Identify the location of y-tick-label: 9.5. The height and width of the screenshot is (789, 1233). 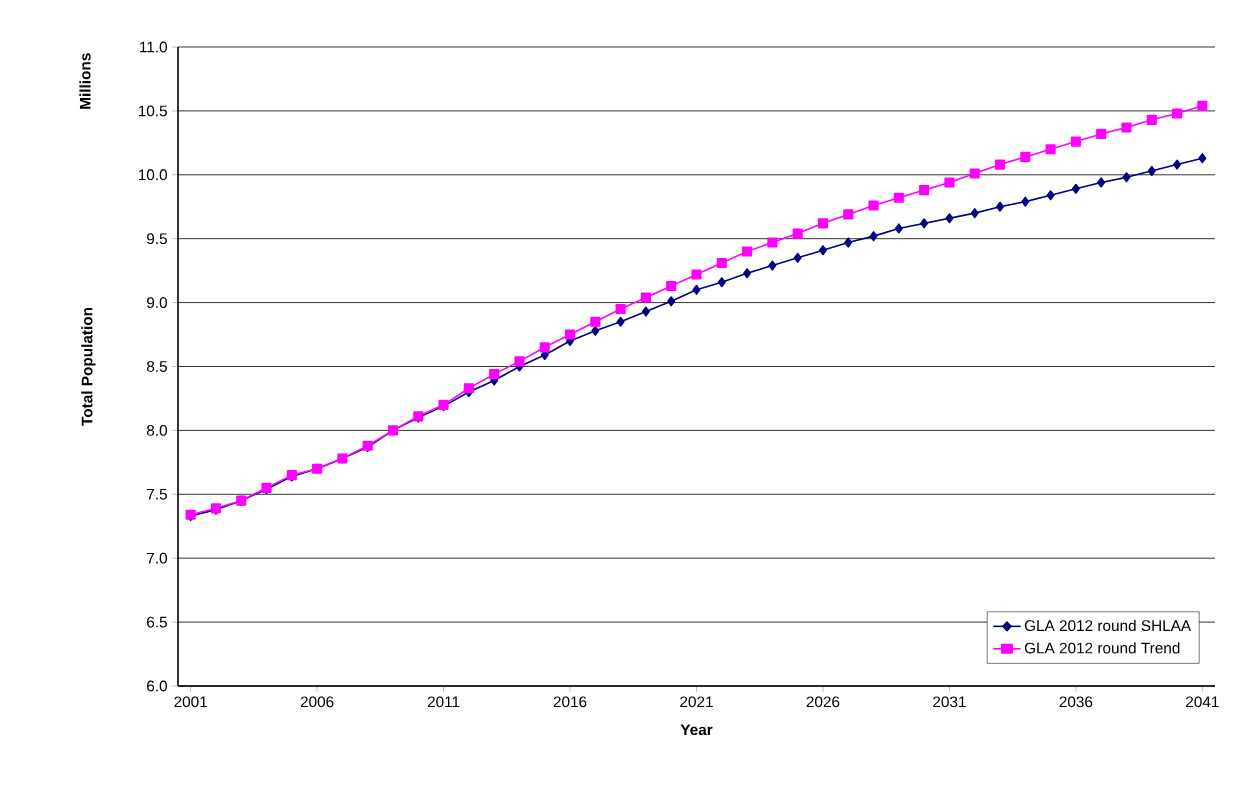
(157, 239).